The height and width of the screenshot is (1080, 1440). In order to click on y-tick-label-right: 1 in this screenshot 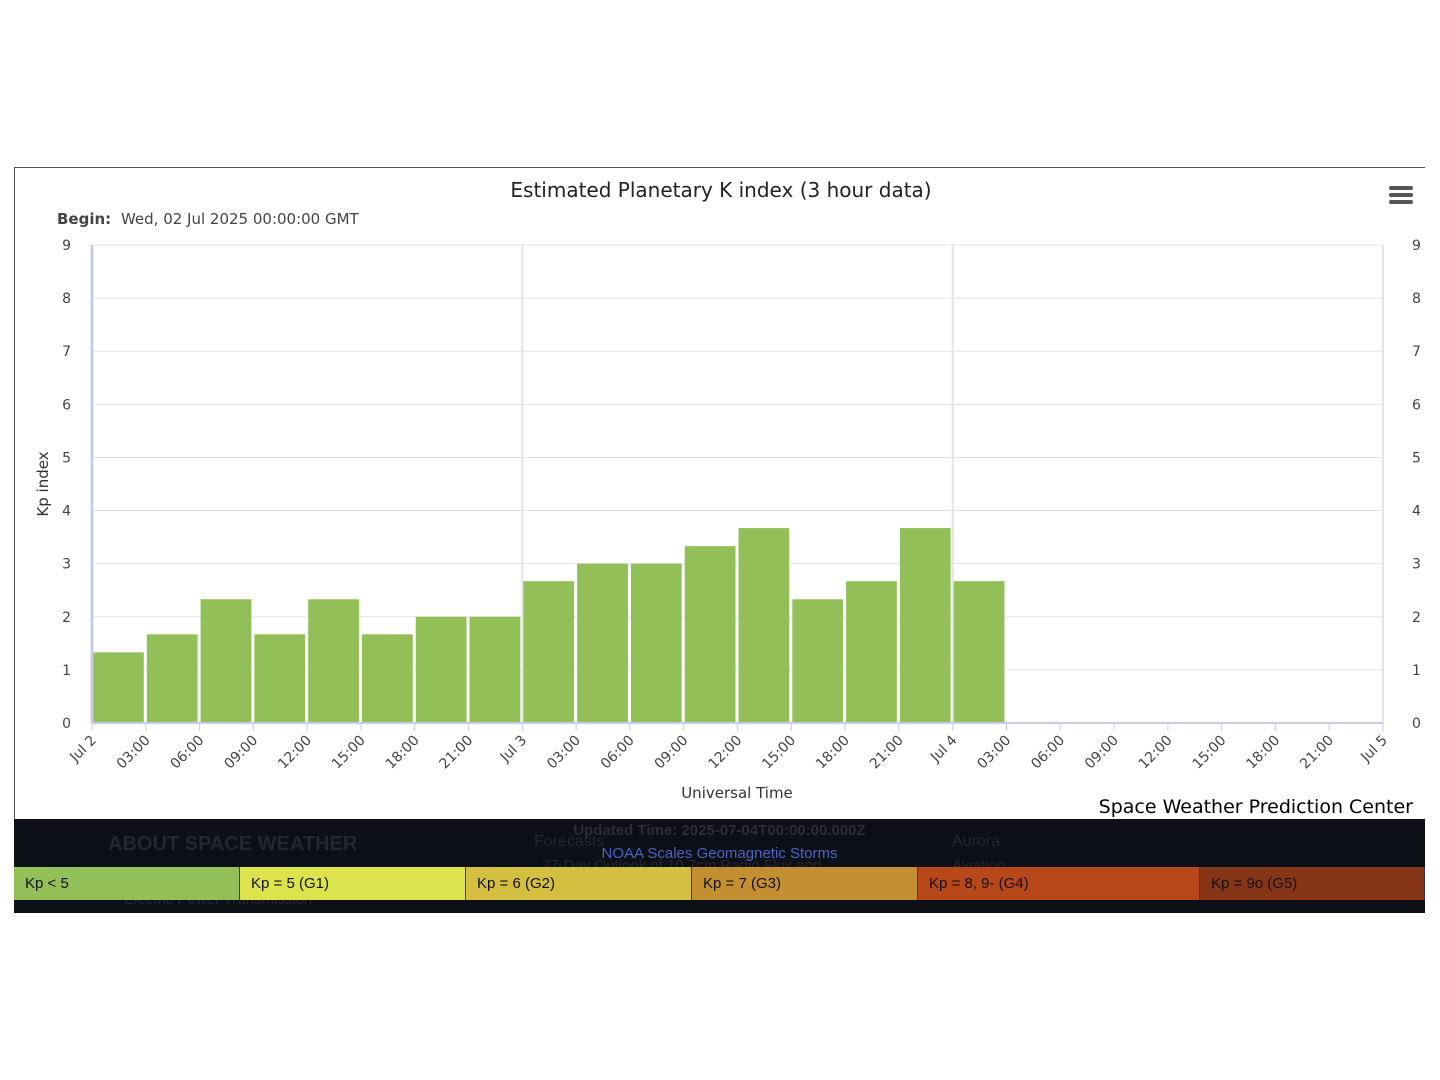, I will do `click(1416, 671)`.